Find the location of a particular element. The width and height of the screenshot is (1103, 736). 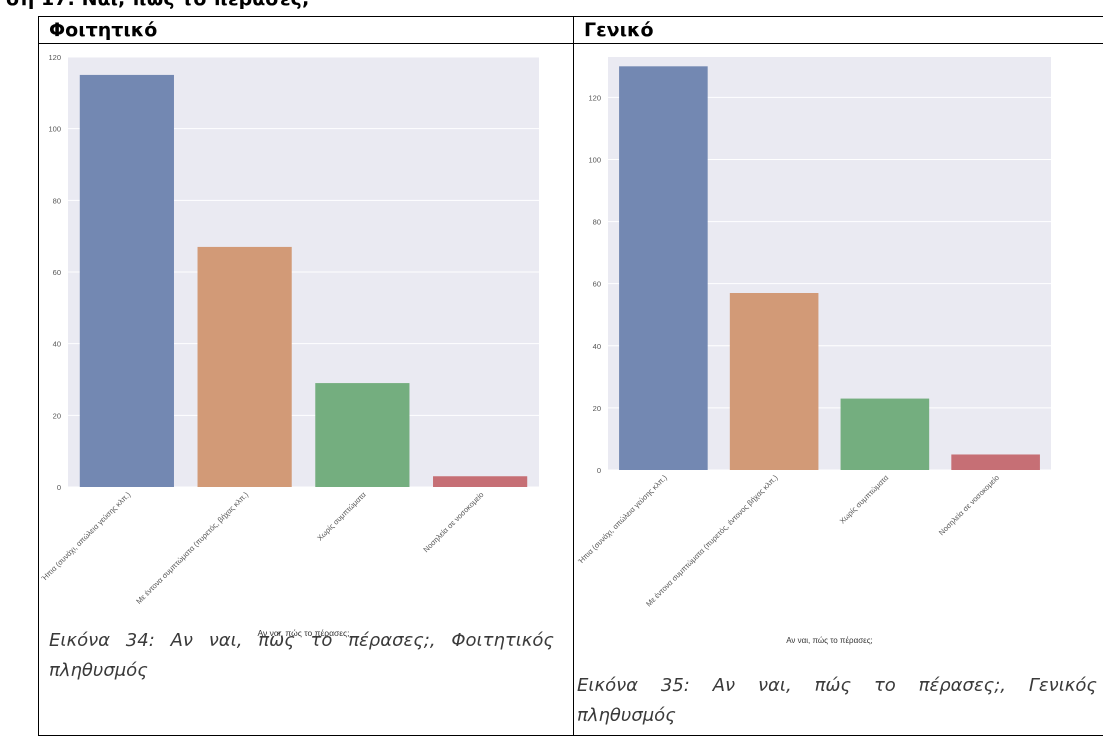

right-header-cell: Γενικό is located at coordinates (838, 30).